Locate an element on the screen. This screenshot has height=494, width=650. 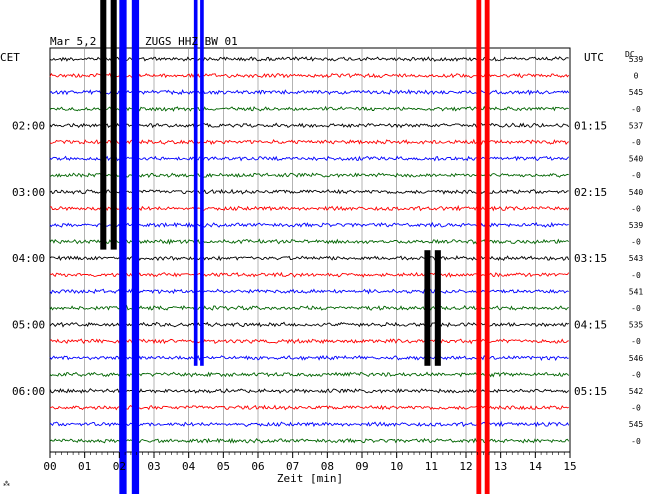
left-time-label: 06:00 is located at coordinates (28, 391).